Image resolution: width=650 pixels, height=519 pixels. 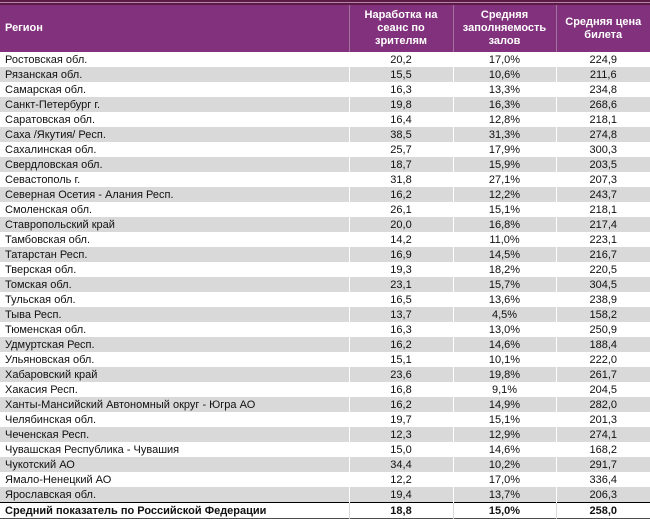 What do you see at coordinates (602, 28) in the screenshot?
I see `column-header-ticket-price: Средняя цена билета` at bounding box center [602, 28].